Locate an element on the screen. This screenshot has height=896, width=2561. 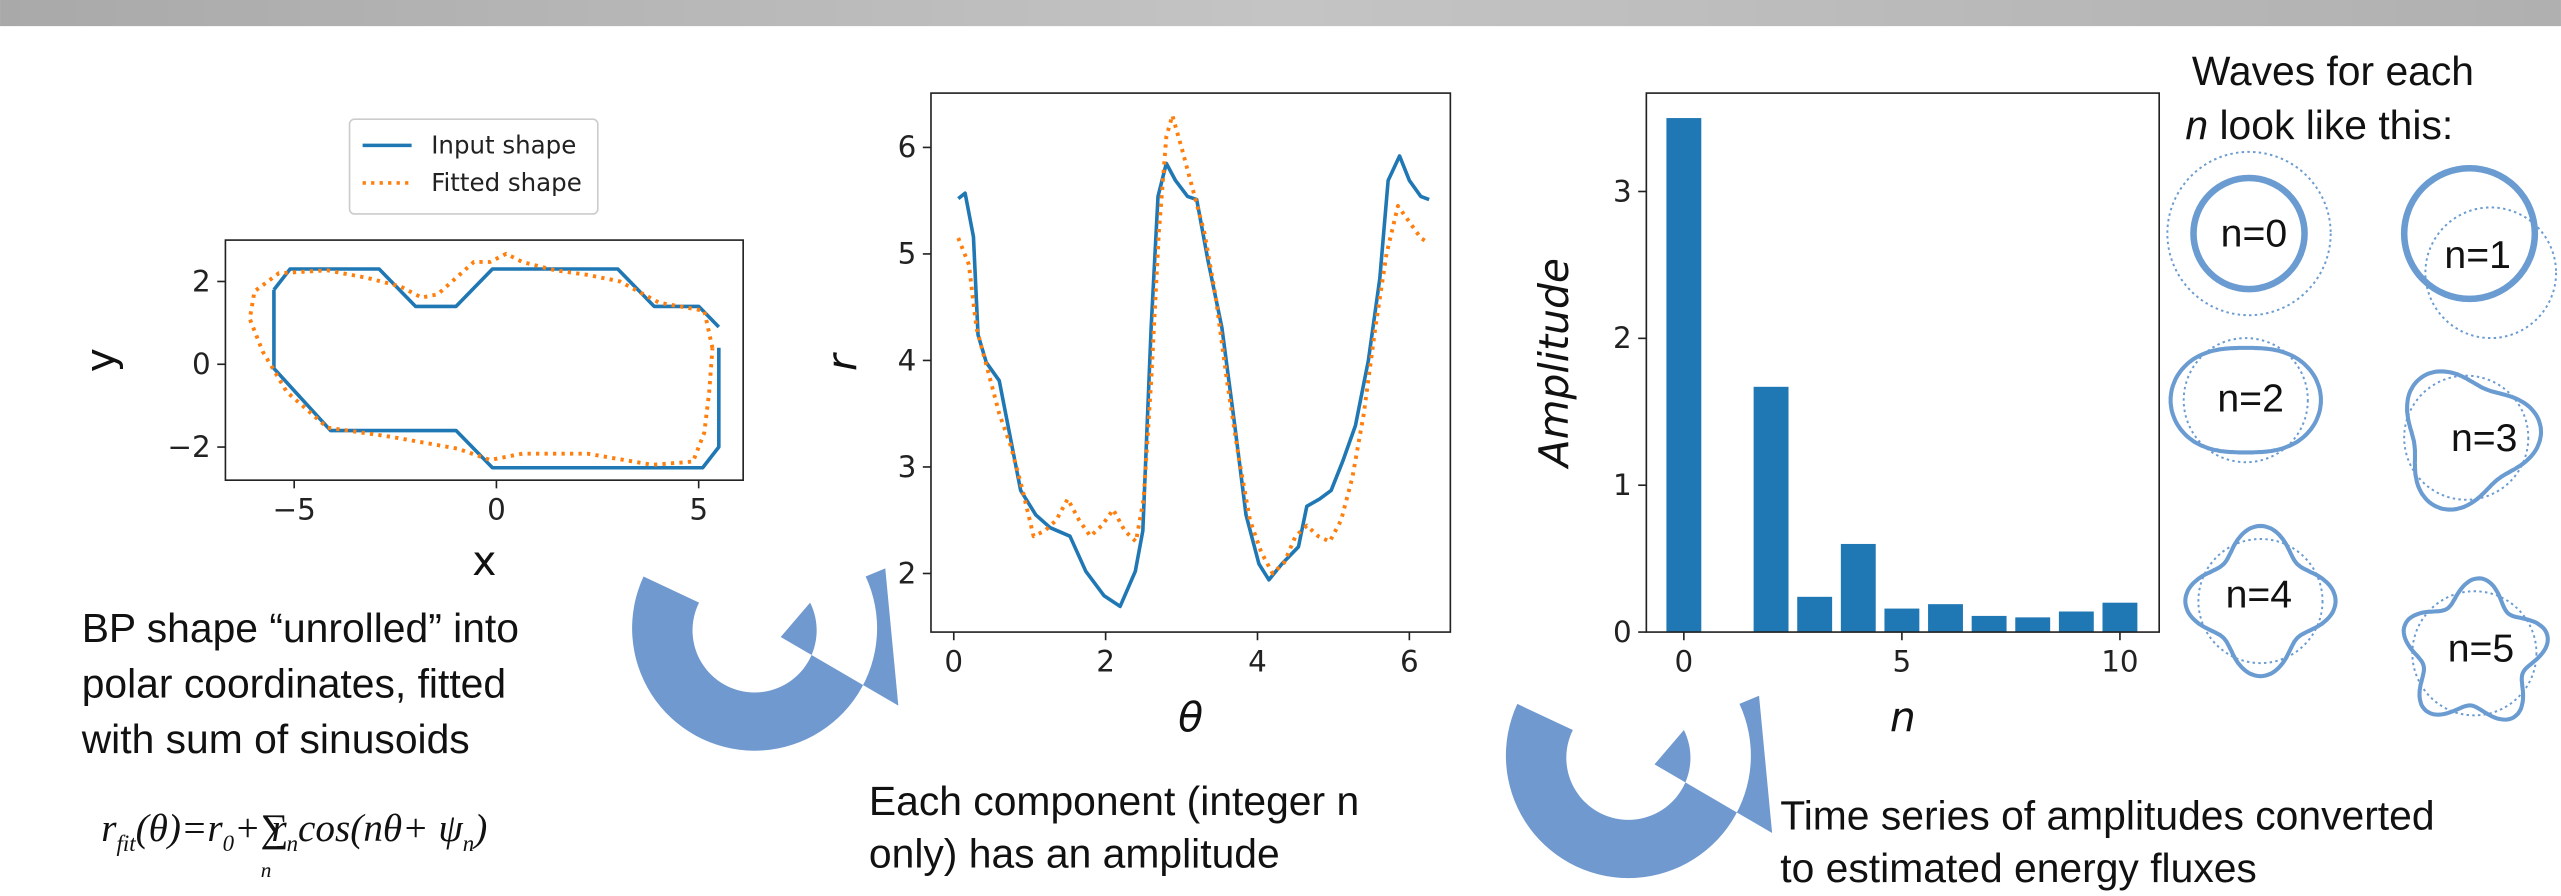
wave-label: n=0 is located at coordinates (2254, 234).